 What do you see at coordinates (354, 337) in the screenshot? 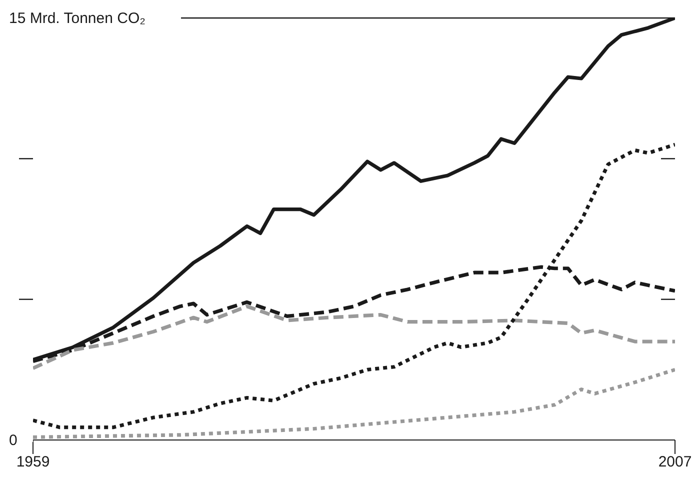
I see `line-series` at bounding box center [354, 337].